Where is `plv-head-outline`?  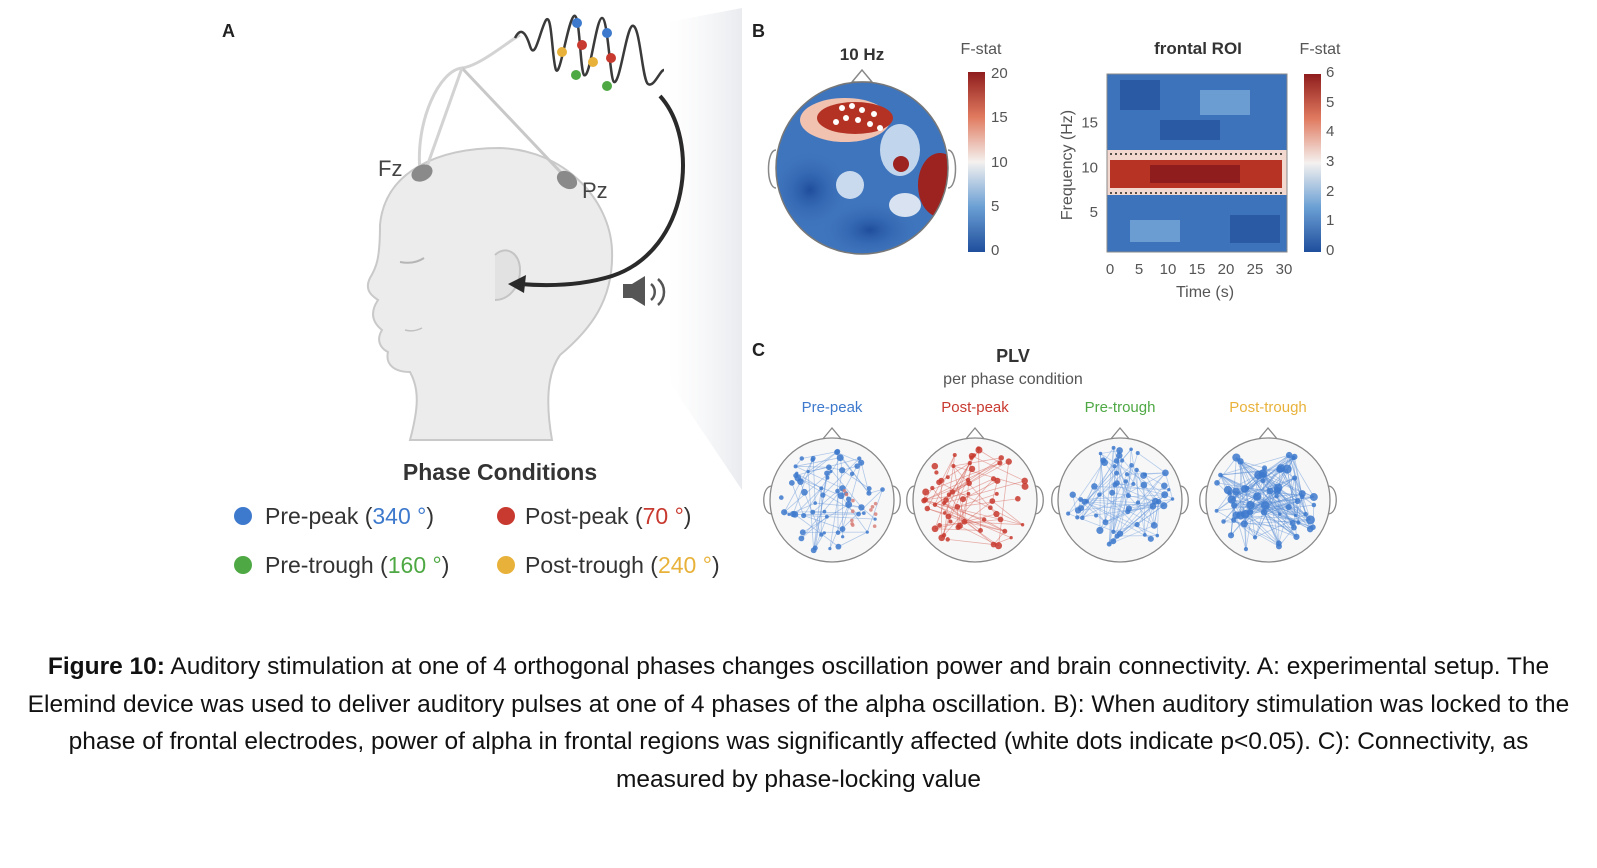
plv-head-outline is located at coordinates (1120, 500).